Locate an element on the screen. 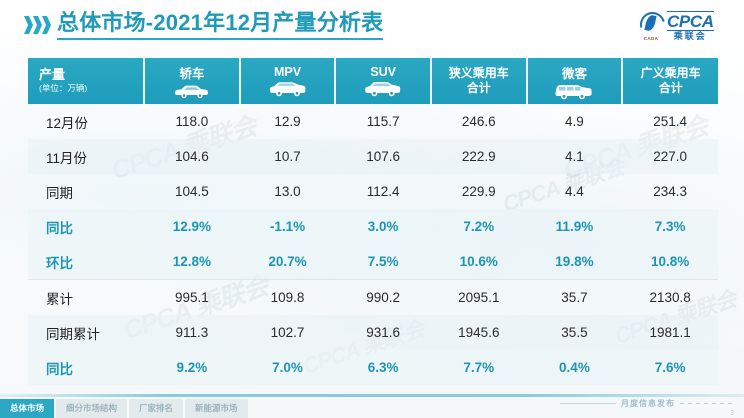  table-cell: 107.6 is located at coordinates (383, 156).